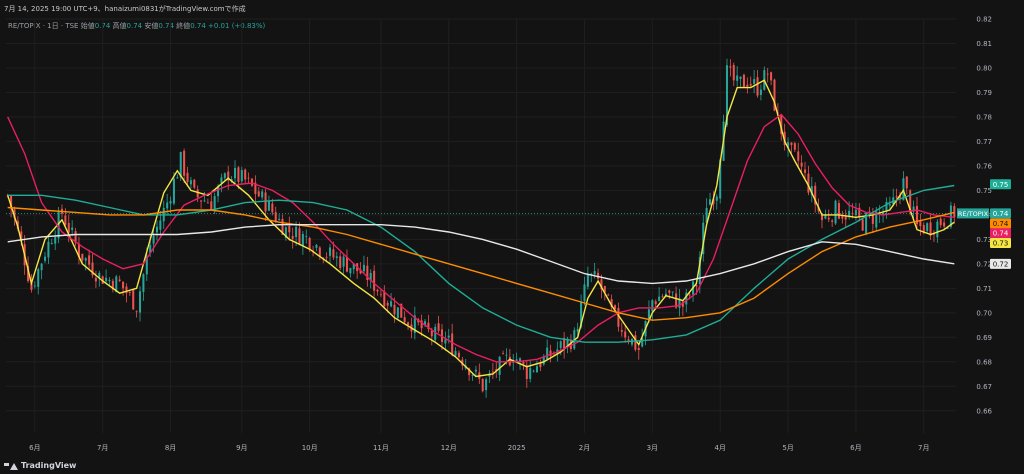 This screenshot has height=474, width=1024. I want to click on price-tag: 0.73, so click(1000, 243).